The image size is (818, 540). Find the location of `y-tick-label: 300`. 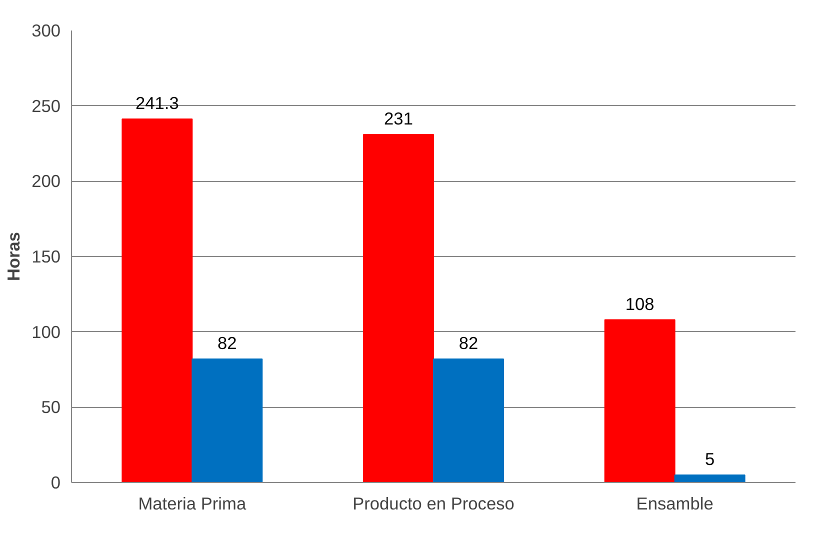

y-tick-label: 300 is located at coordinates (46, 30).